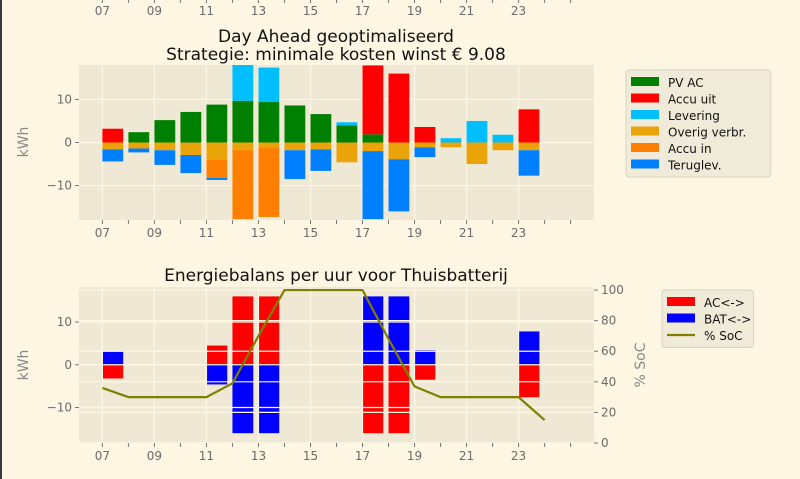  I want to click on bar-teruglev--14, so click(295, 165).